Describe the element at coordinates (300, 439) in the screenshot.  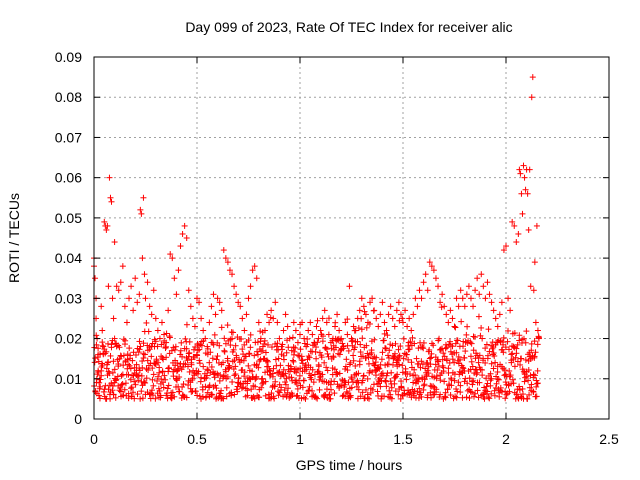
I see `x-tick-label: 1` at that location.